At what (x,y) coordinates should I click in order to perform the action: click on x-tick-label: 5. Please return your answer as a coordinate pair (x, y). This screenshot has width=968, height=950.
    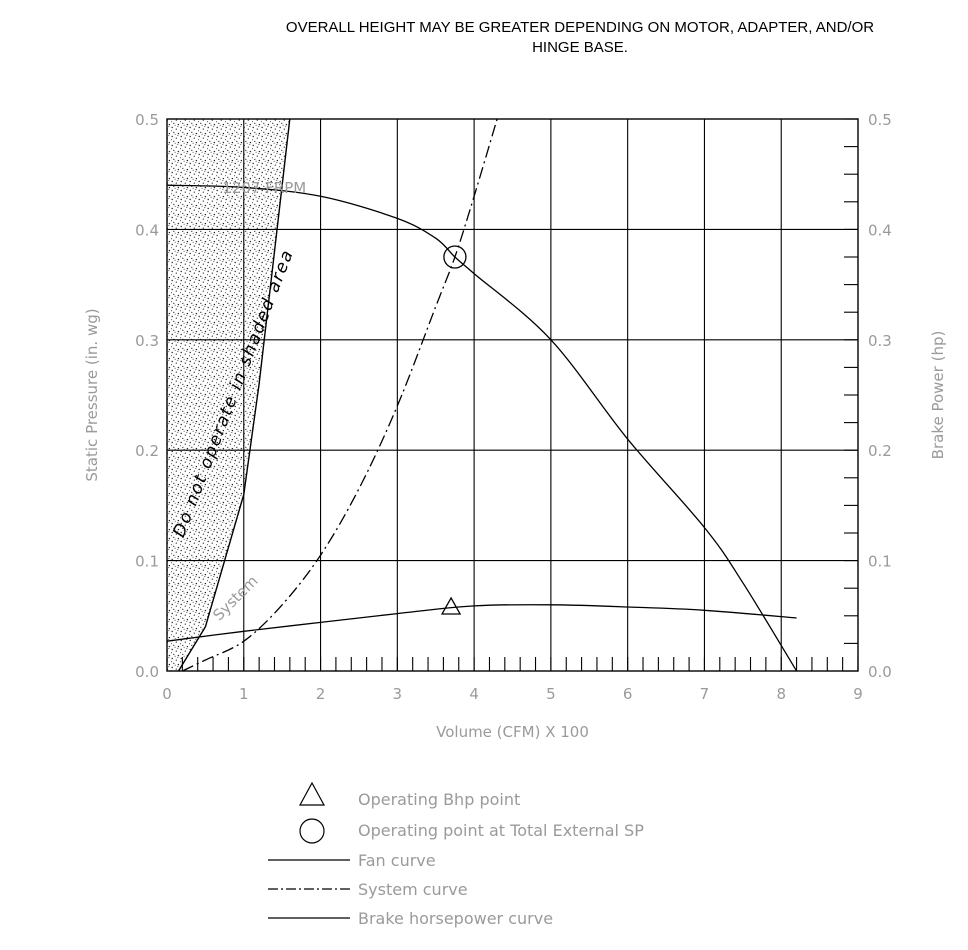
    Looking at the image, I should click on (551, 694).